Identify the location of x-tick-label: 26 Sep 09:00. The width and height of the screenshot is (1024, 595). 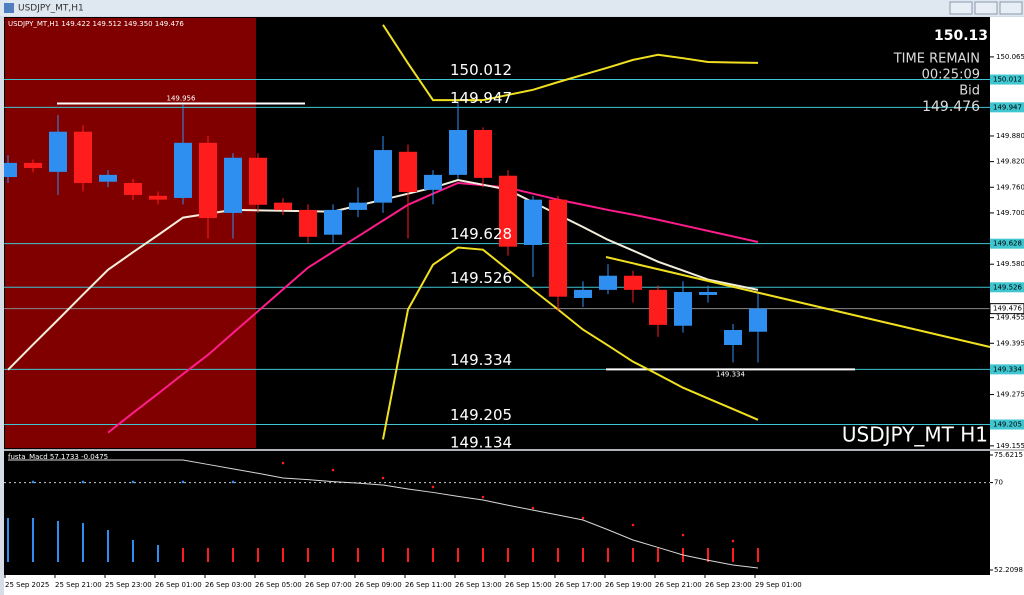
(378, 585).